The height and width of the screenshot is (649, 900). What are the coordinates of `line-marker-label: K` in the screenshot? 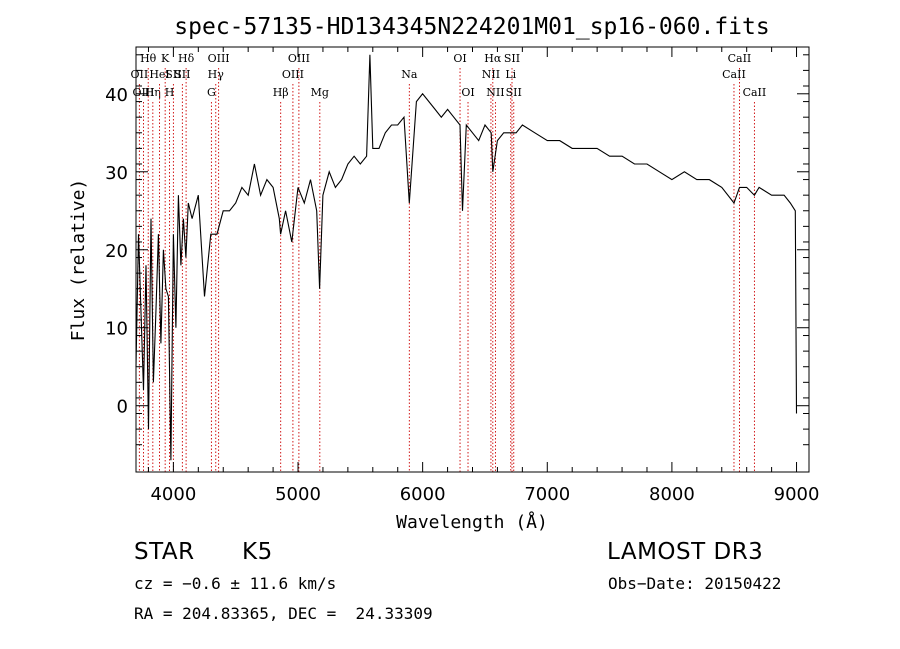 It's located at (165, 58).